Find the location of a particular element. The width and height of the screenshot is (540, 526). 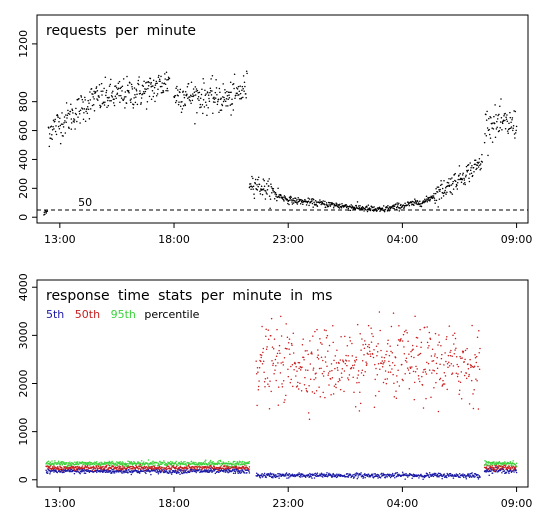

legend-50th: 50th is located at coordinates (87, 314).